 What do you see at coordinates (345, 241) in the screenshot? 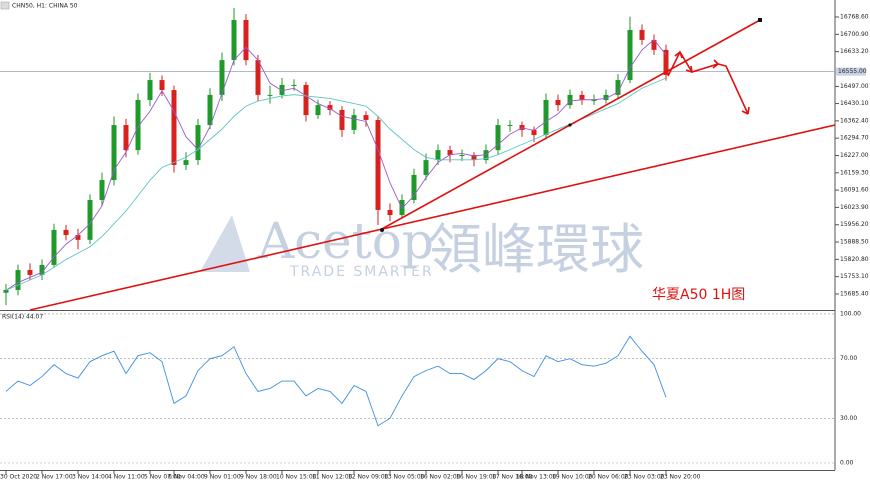
I see `watermark-brand: Acetop` at bounding box center [345, 241].